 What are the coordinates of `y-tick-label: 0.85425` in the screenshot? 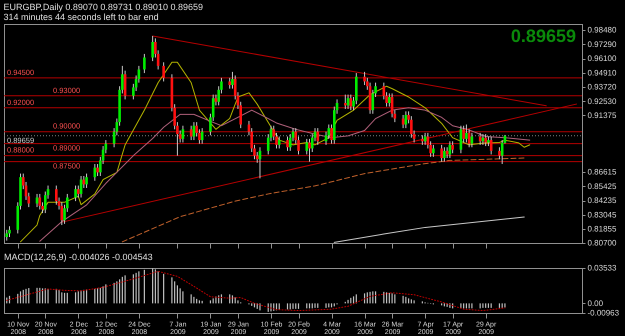 It's located at (602, 186).